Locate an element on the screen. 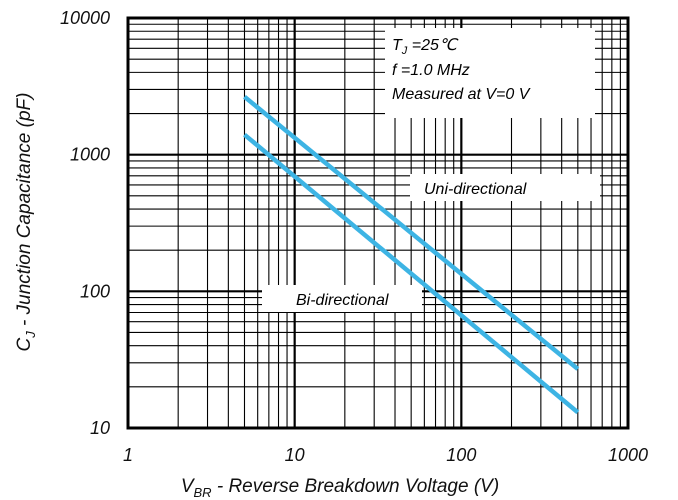  measured-annotation: Measured at V=0 V is located at coordinates (461, 94).